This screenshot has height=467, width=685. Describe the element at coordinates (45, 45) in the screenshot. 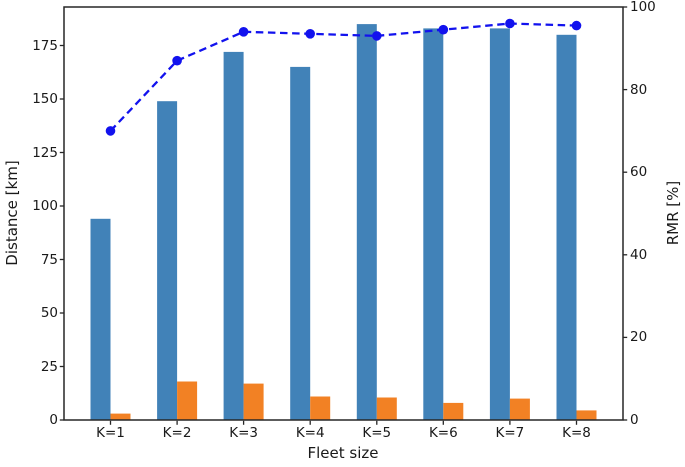

I see `y-axis-left-tick-label: 175` at that location.